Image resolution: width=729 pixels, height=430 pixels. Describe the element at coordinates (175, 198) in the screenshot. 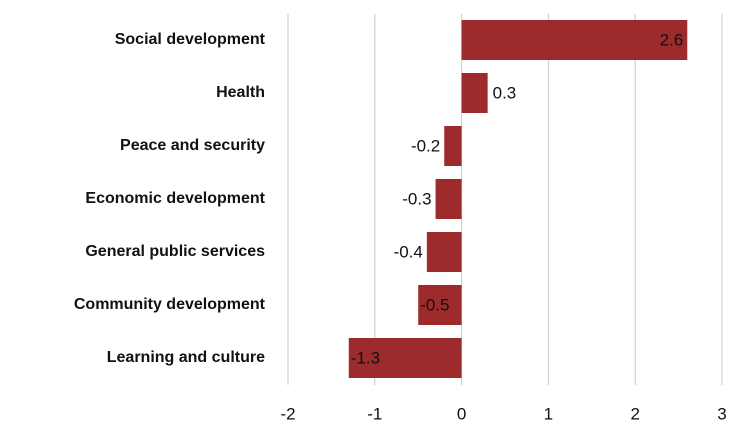

I see `y-tick-label: Economic development` at that location.